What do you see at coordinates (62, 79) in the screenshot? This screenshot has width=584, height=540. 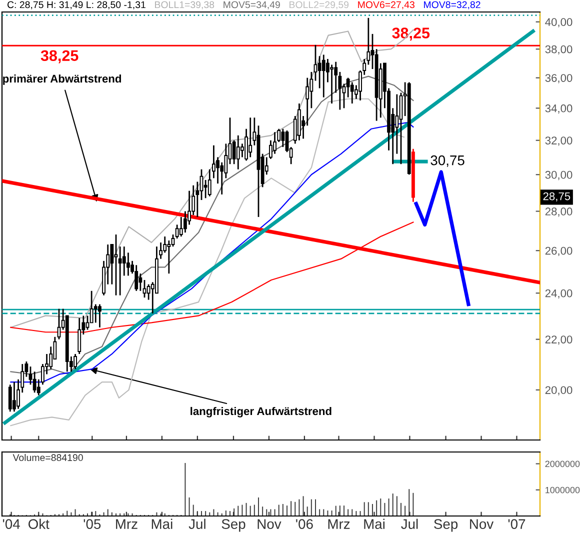 I see `annotation: primärer Abwärtstrend` at bounding box center [62, 79].